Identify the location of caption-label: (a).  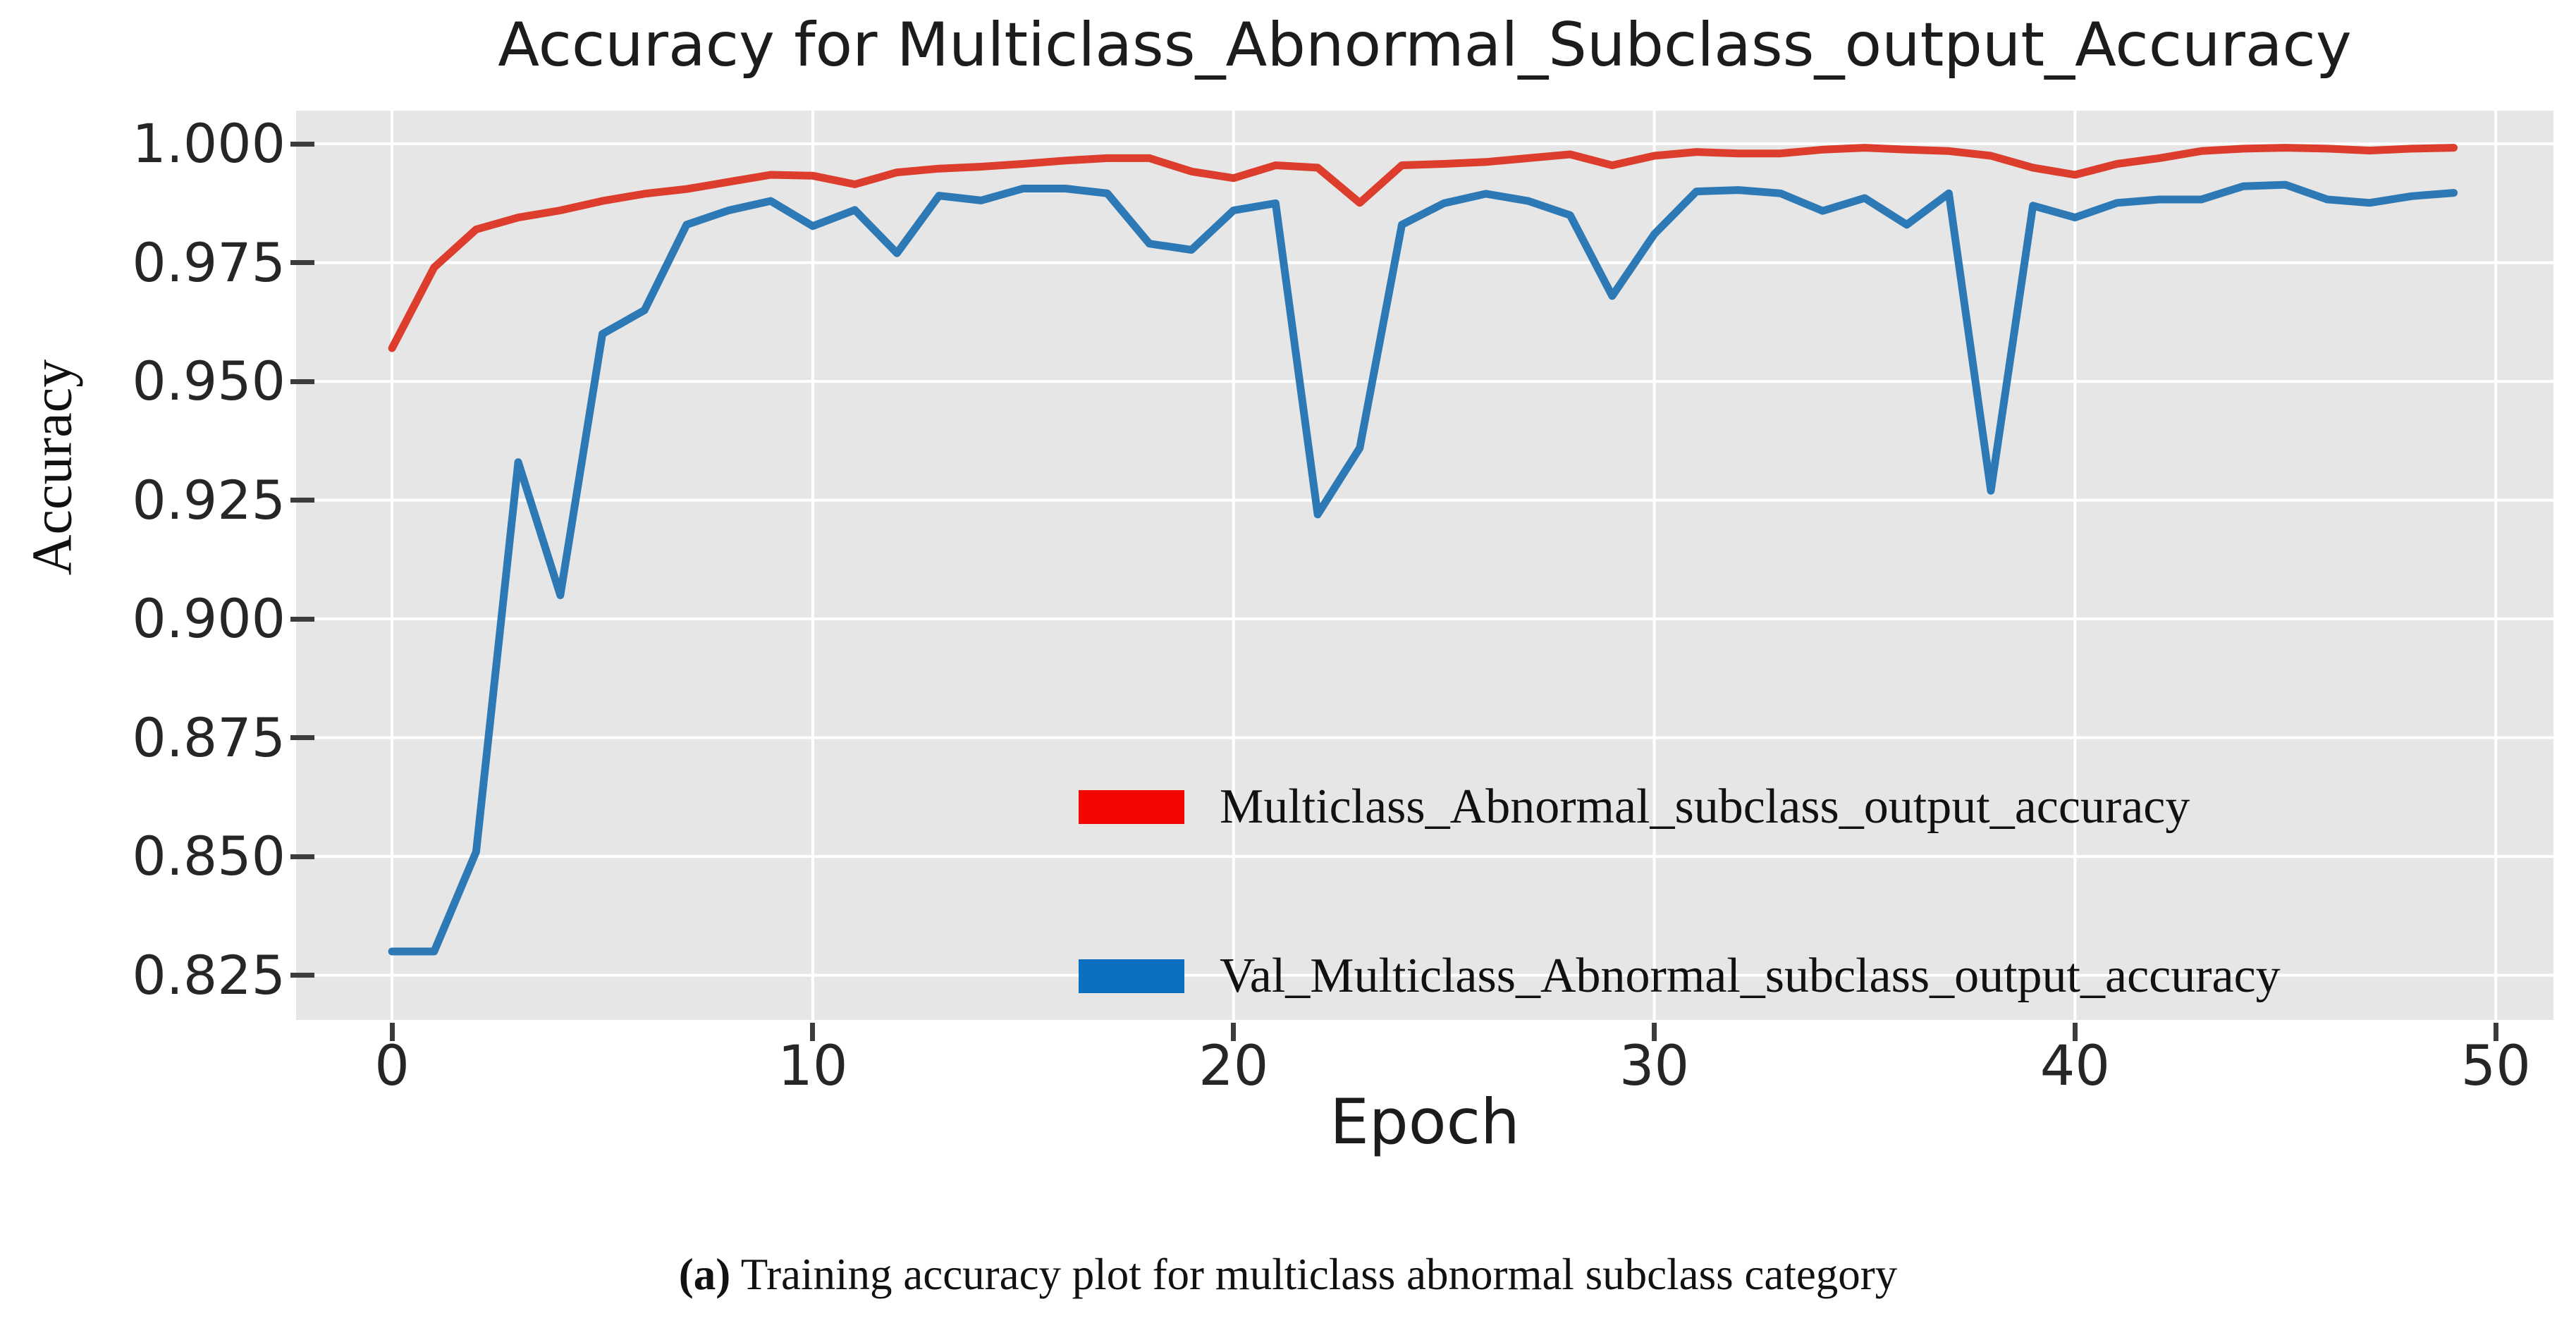
(704, 1274).